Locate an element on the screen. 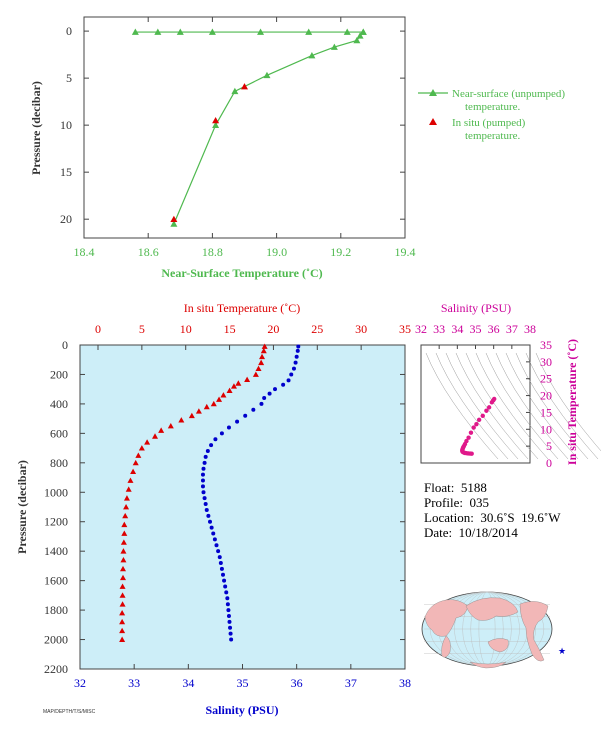 Image resolution: width=601 pixels, height=732 pixels. map-land-asia is located at coordinates (492, 609).